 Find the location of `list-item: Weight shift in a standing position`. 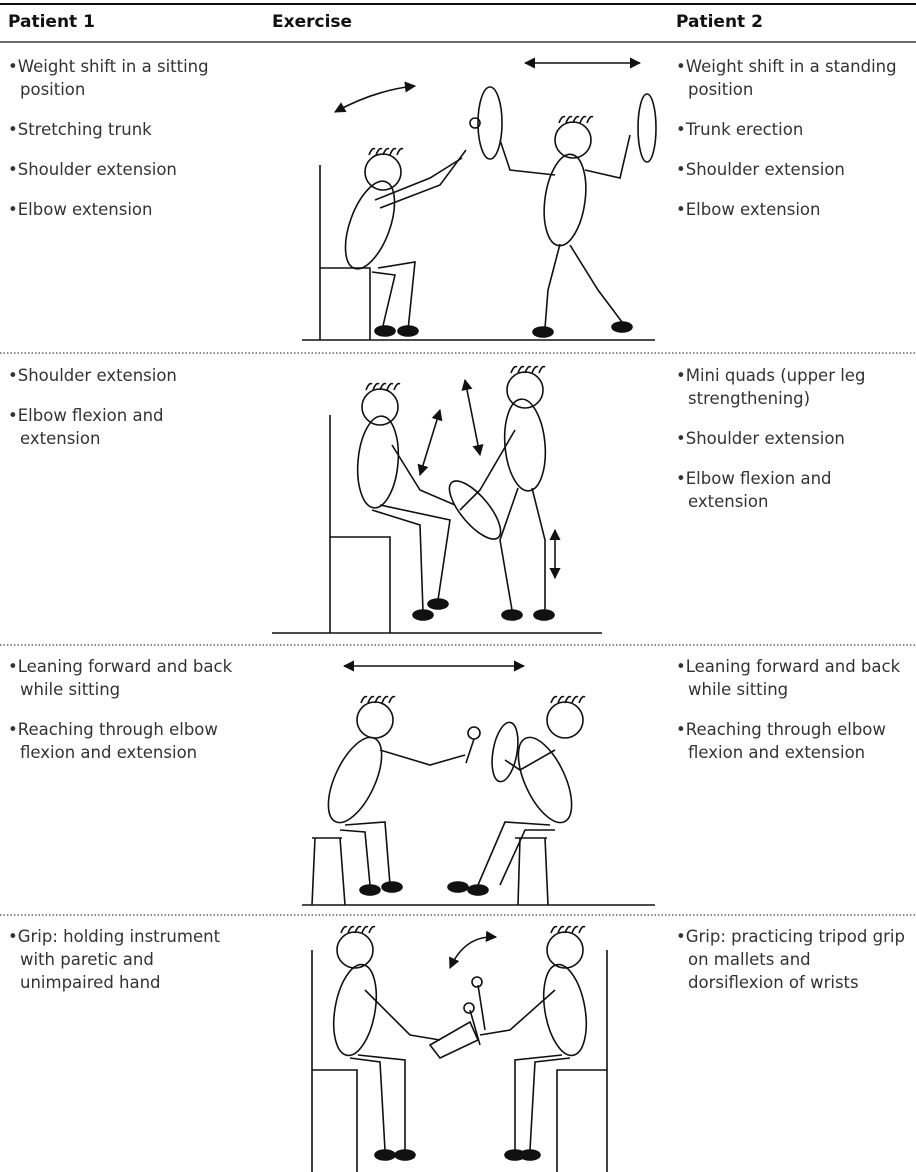

list-item: Weight shift in a standing position is located at coordinates (793, 78).